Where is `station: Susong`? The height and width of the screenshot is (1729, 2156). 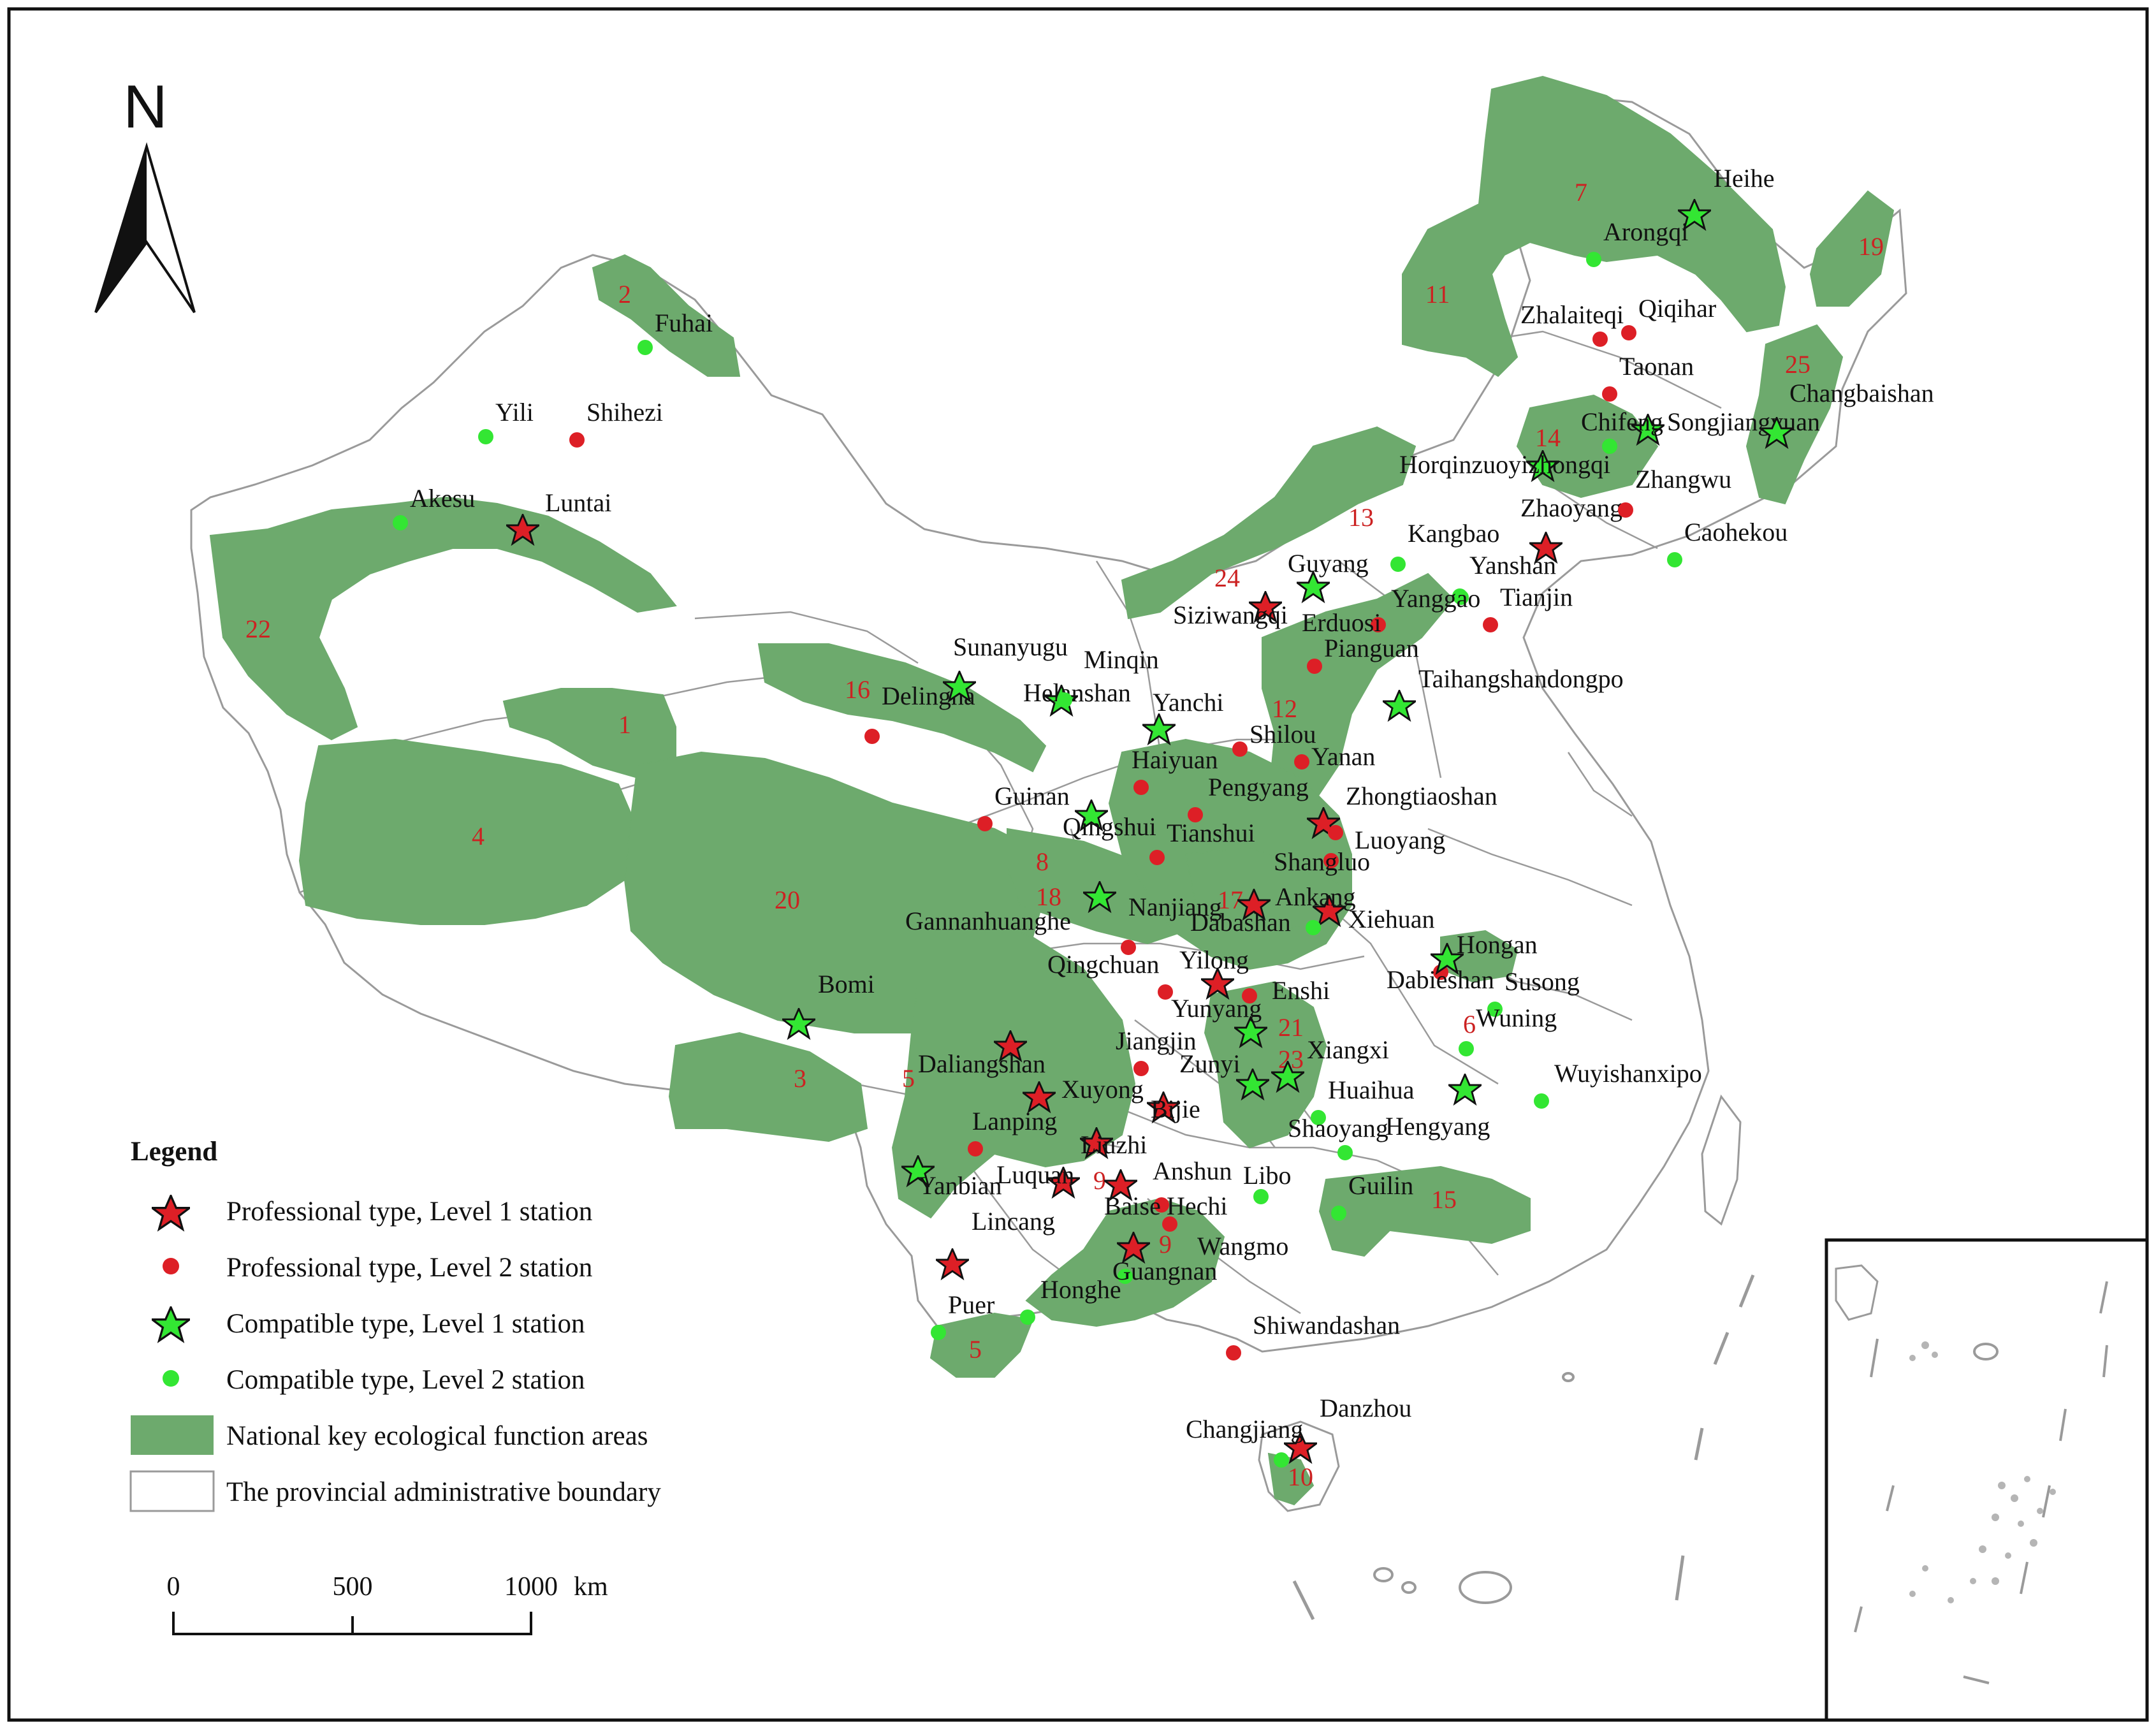
station: Susong is located at coordinates (1533, 992).